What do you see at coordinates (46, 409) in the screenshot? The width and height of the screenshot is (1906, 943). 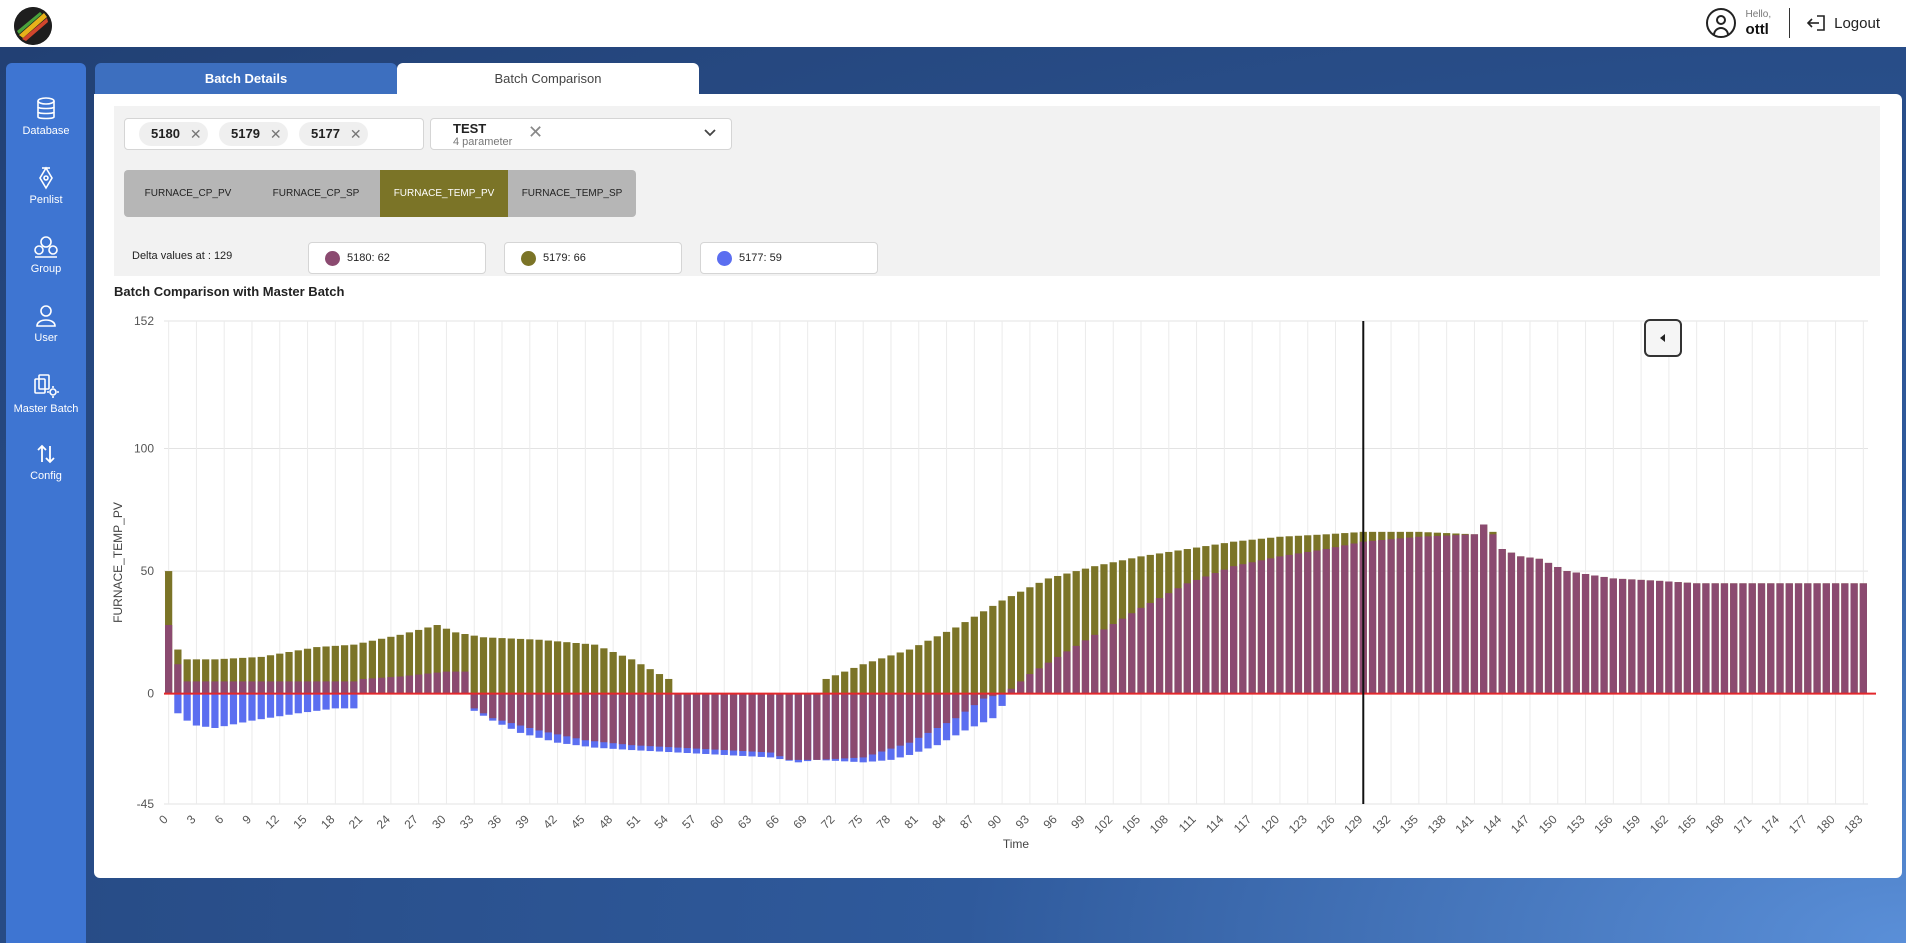 I see `sidebar-item-label: Master Batch` at bounding box center [46, 409].